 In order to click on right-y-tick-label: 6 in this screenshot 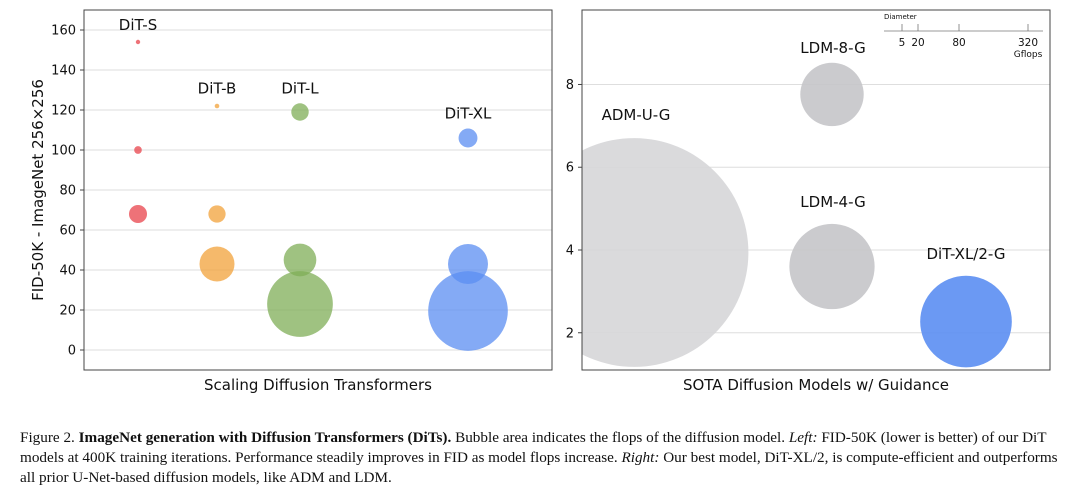, I will do `click(570, 168)`.